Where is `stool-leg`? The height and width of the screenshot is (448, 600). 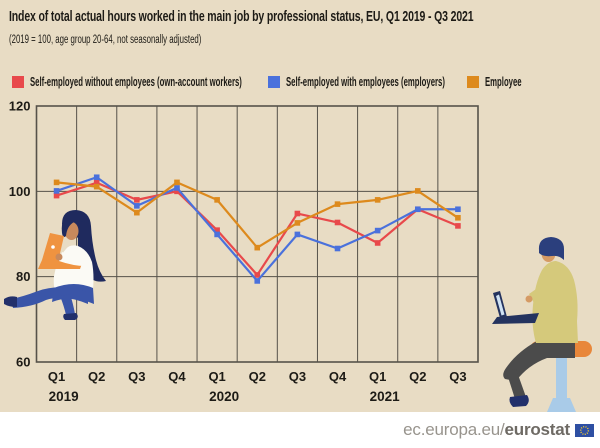 stool-leg is located at coordinates (561, 379).